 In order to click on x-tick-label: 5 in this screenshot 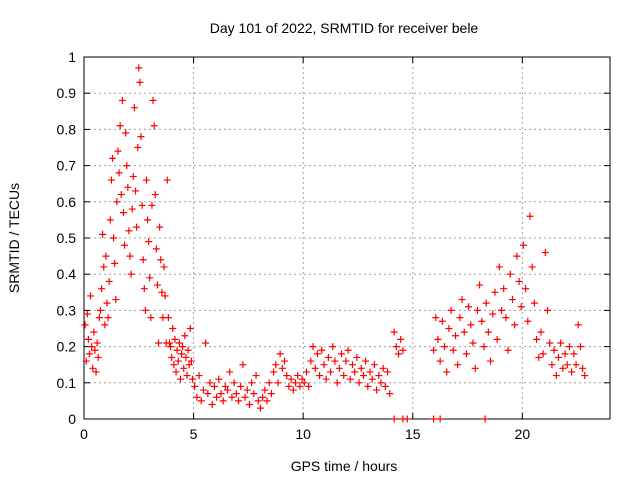, I will do `click(194, 434)`.